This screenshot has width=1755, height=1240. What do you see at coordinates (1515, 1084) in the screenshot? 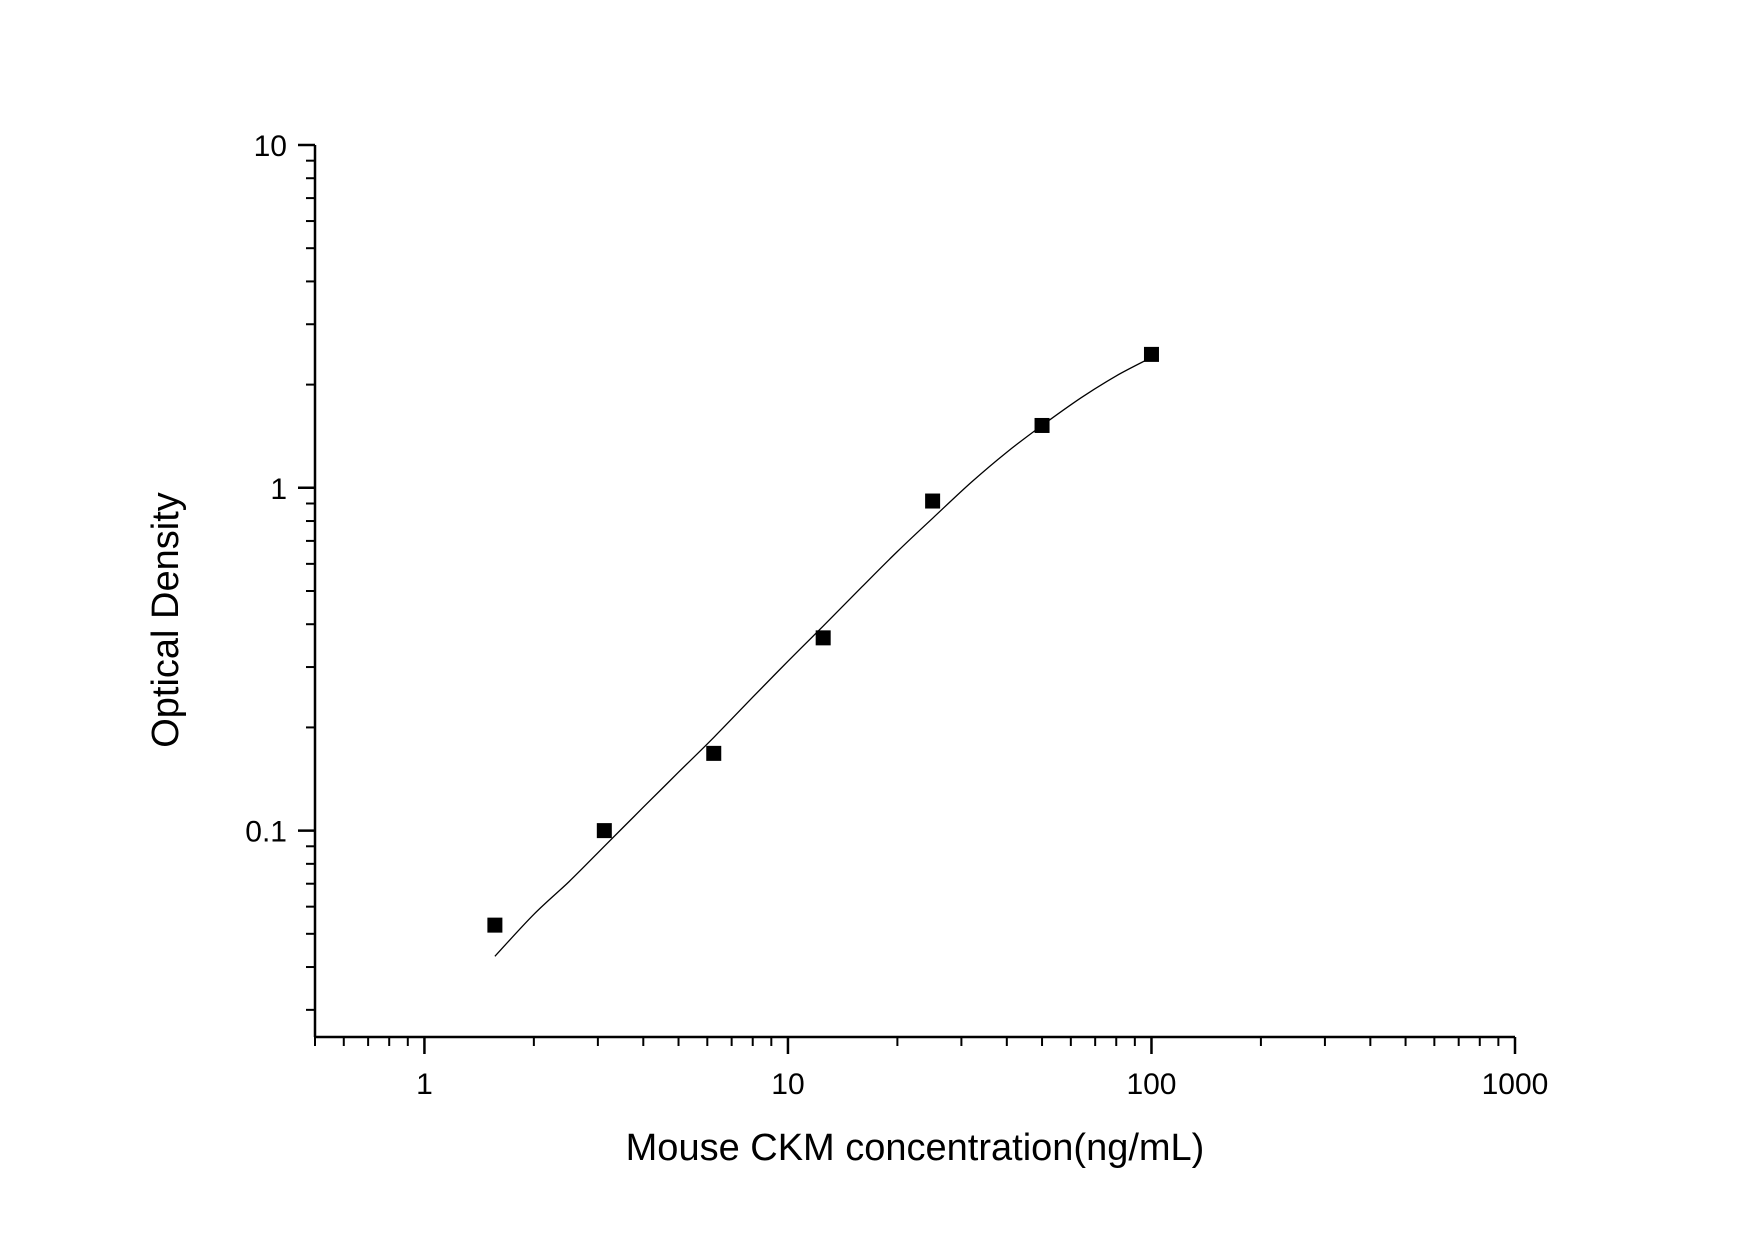
I see `x-tick-label: 1000` at bounding box center [1515, 1084].